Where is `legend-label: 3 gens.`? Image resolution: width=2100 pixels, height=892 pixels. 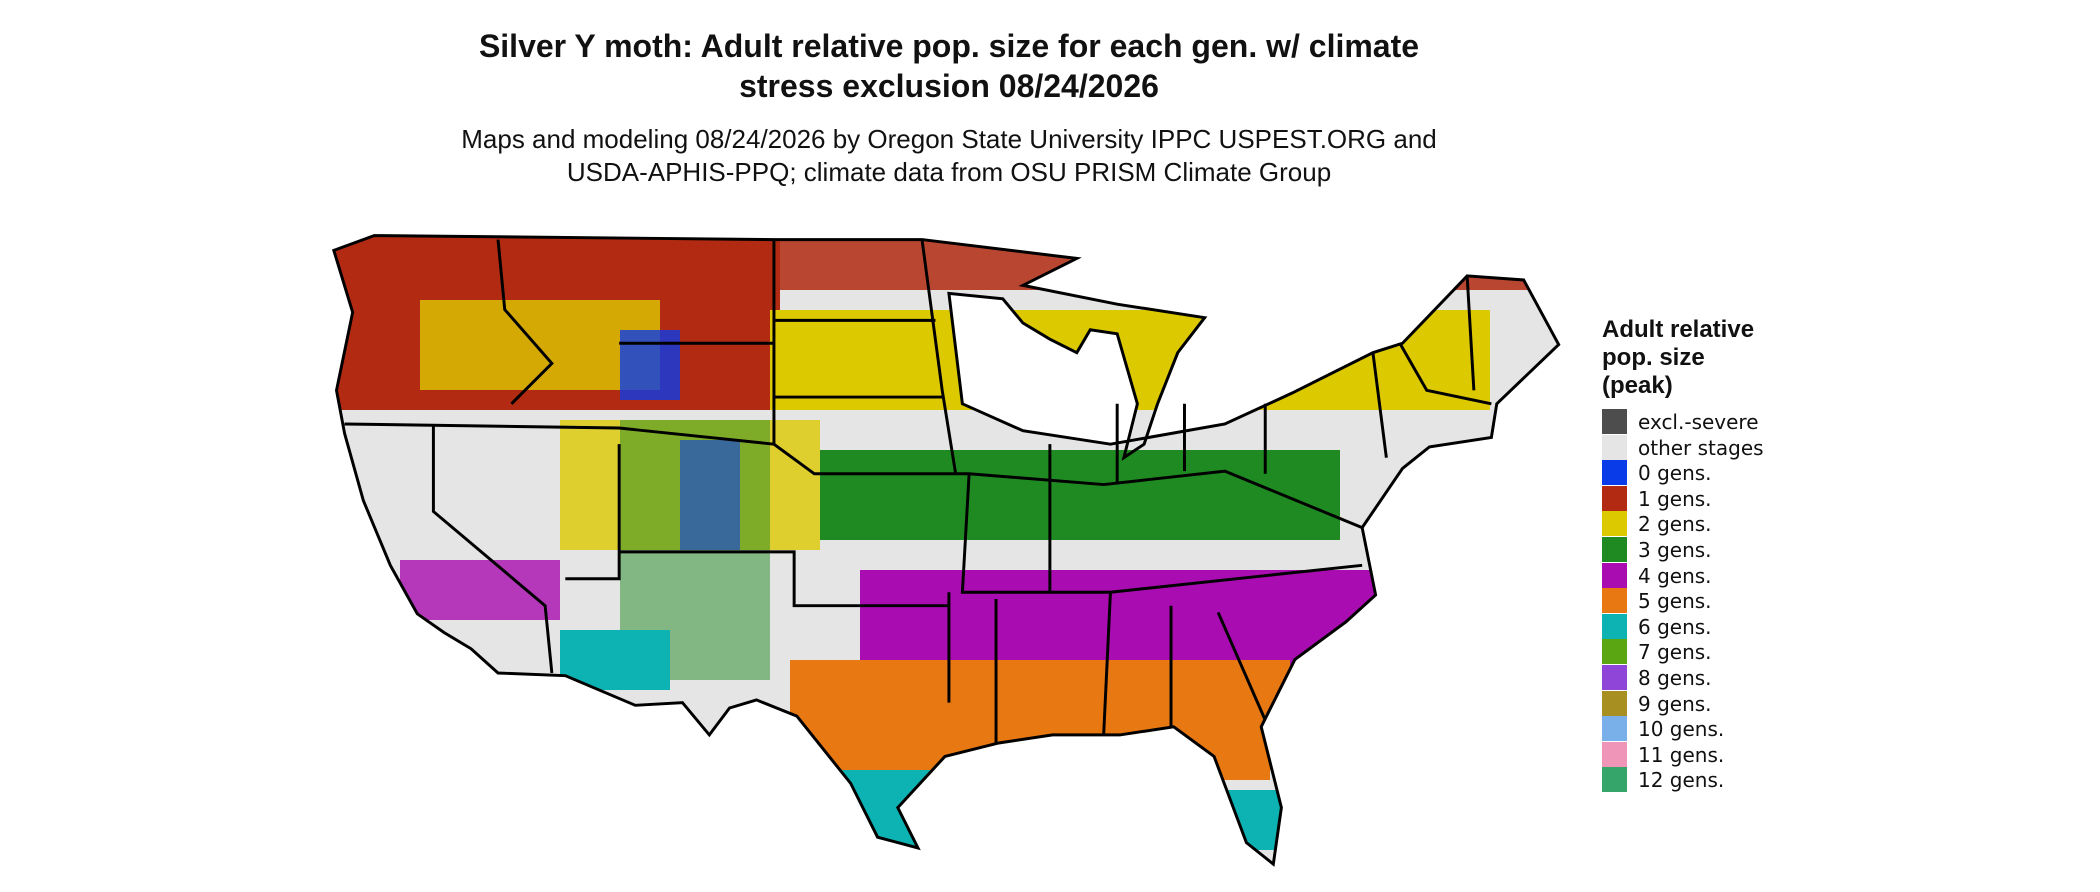 legend-label: 3 gens. is located at coordinates (1675, 550).